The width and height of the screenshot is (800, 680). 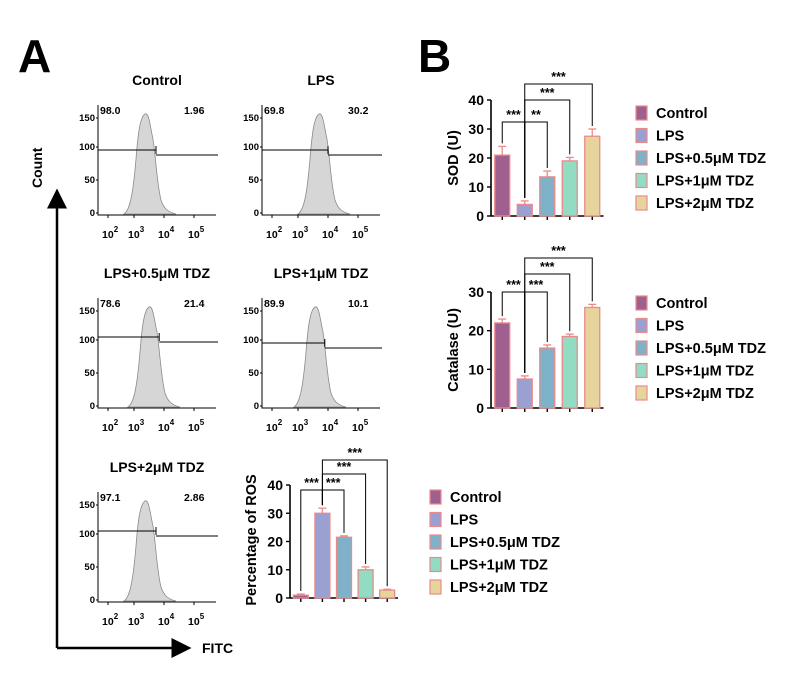 I want to click on gate-left-percent: 69.8, so click(x=274, y=111).